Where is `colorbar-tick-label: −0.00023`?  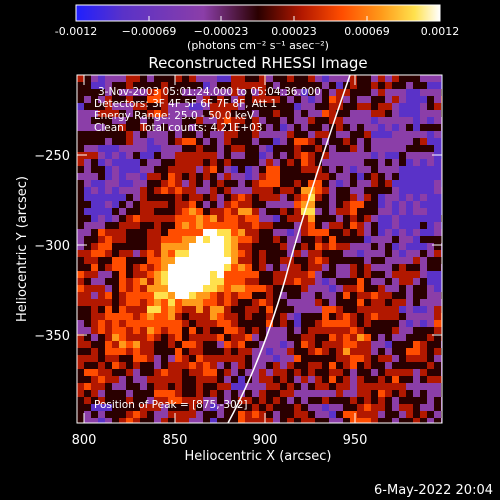 colorbar-tick-label: −0.00023 is located at coordinates (221, 31).